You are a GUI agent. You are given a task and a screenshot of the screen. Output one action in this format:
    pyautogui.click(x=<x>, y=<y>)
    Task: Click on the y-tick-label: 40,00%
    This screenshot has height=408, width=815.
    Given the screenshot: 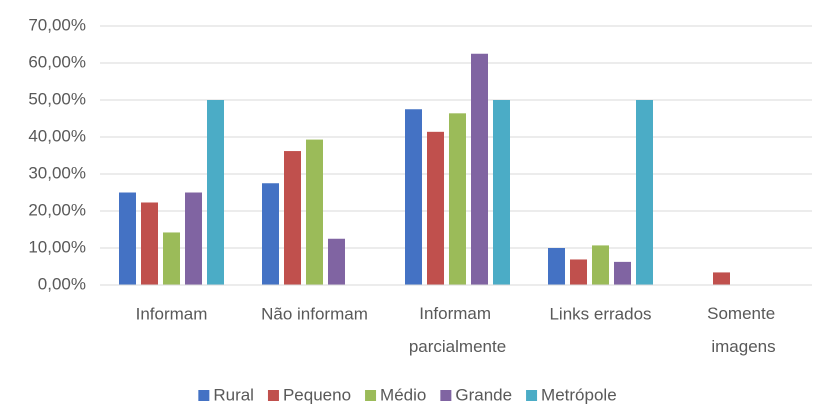 What is the action you would take?
    pyautogui.click(x=57, y=135)
    